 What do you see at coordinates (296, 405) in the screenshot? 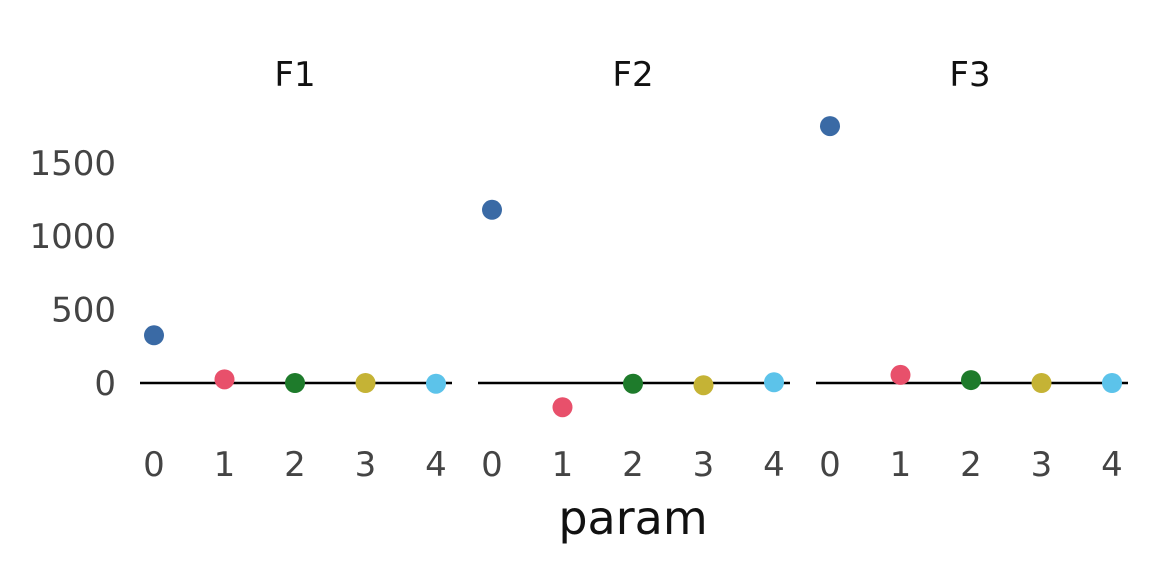
I see `facet-panel-f1: 0 1 2 3 4` at bounding box center [296, 405].